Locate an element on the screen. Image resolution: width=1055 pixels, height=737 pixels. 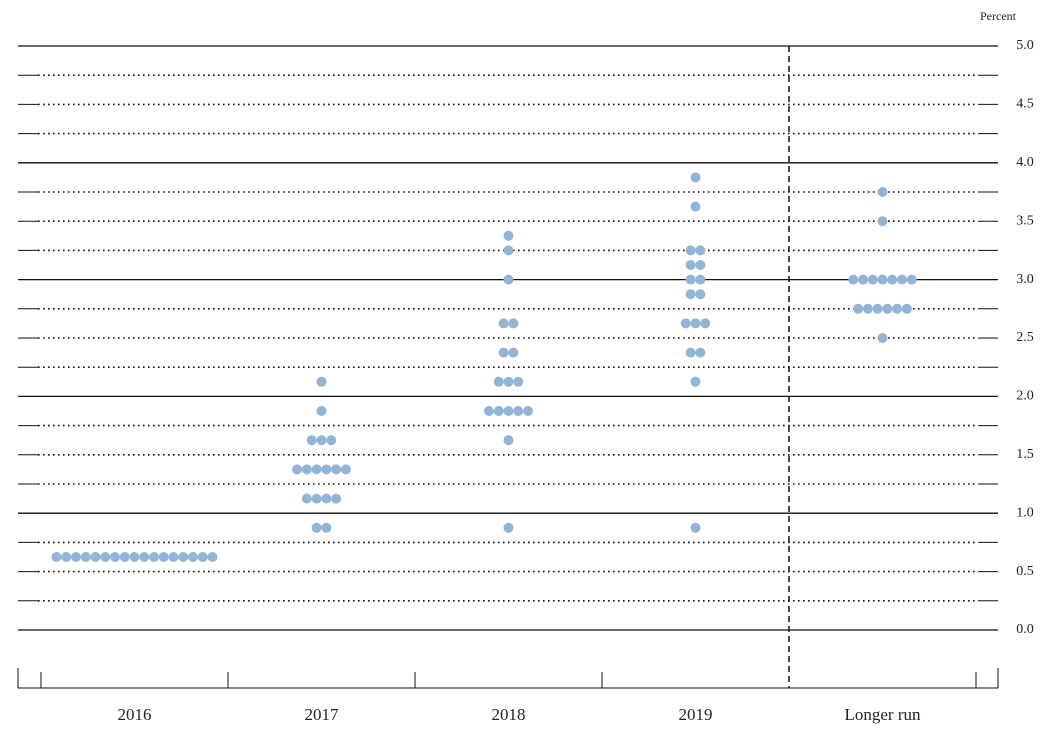
x-tick-label: 2017 is located at coordinates (322, 714).